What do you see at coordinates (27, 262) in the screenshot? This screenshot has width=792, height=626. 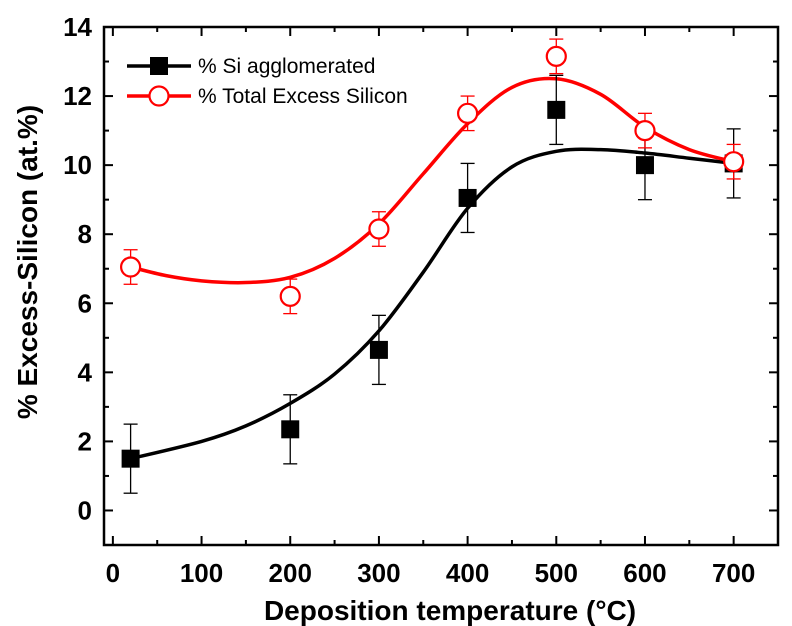 I see `y-axis-title: % Excess-Silicon (at.%)` at bounding box center [27, 262].